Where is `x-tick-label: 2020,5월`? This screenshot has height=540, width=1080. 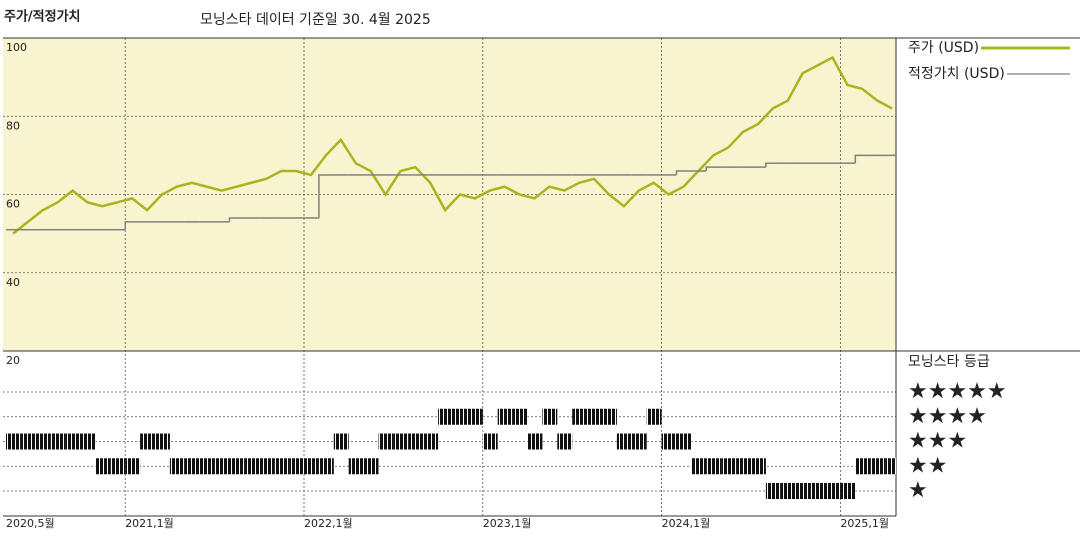
x-tick-label: 2020,5월 is located at coordinates (30, 523).